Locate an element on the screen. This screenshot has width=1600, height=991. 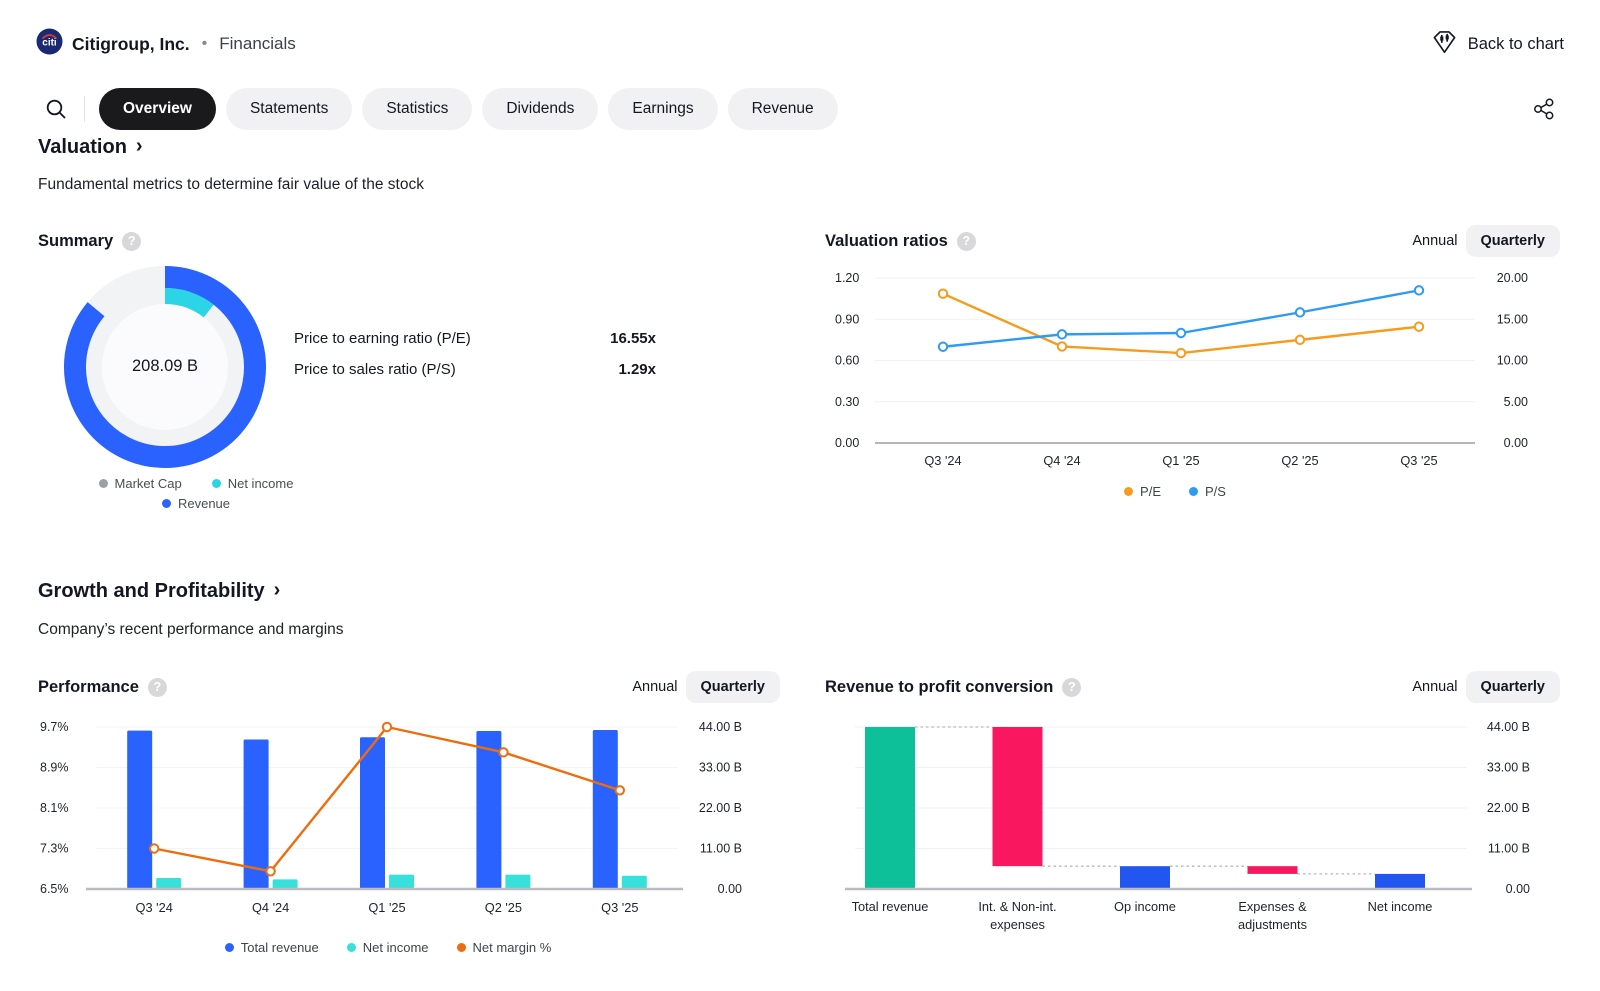
svg-text: 33.00 B is located at coordinates (720, 768).